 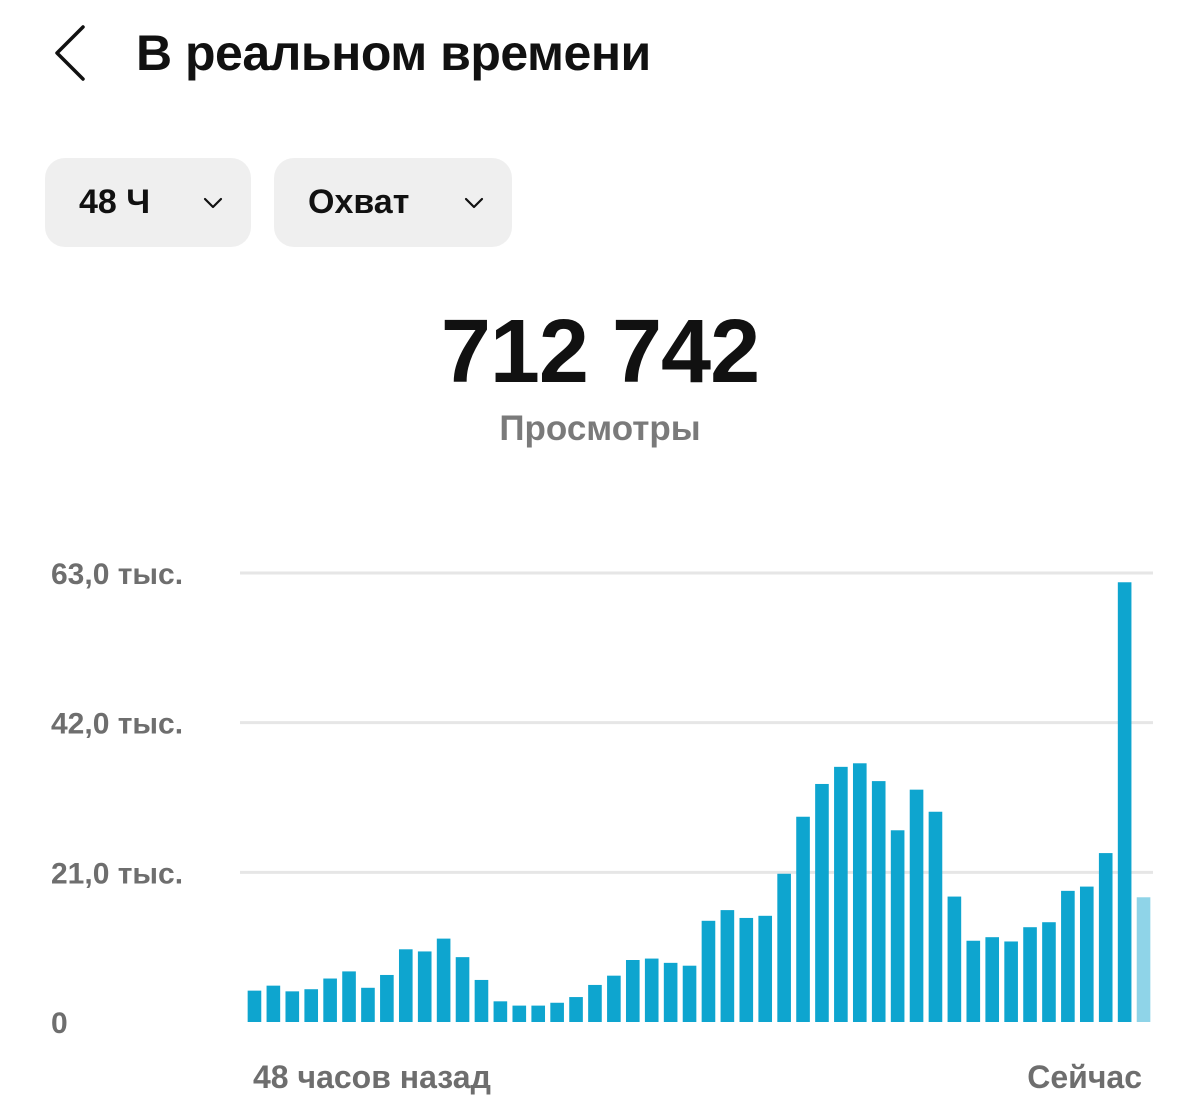 I want to click on metric-dropdown: Охват, so click(x=393, y=202).